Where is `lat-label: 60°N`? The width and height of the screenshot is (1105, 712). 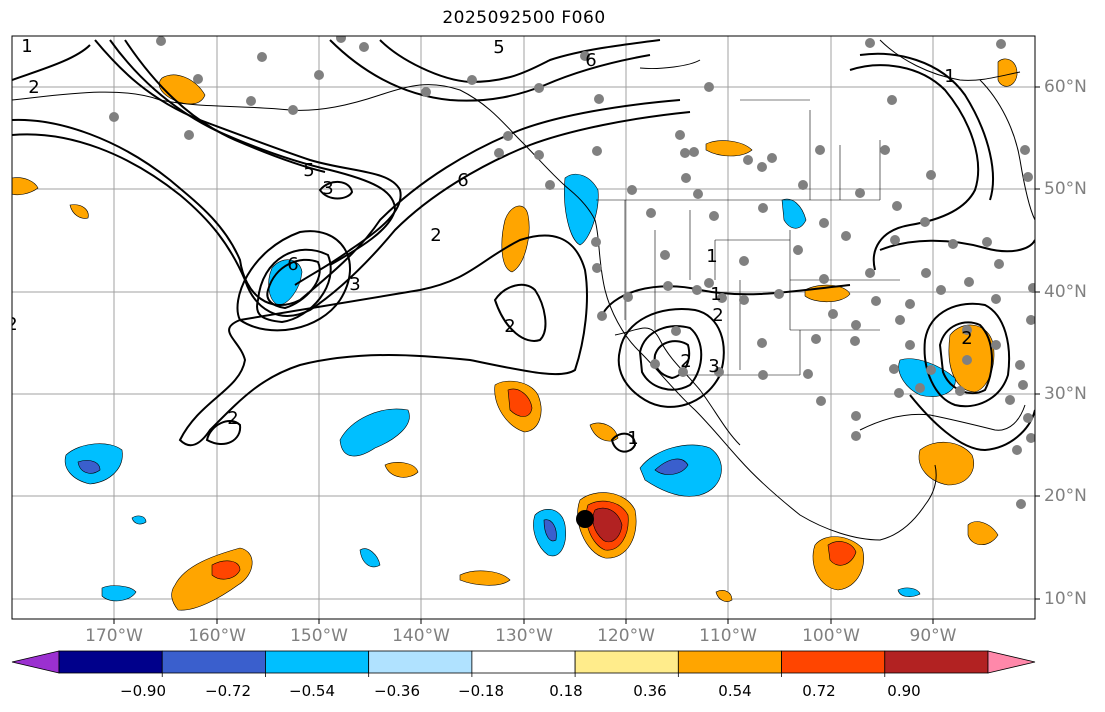
lat-label: 60°N is located at coordinates (1065, 87).